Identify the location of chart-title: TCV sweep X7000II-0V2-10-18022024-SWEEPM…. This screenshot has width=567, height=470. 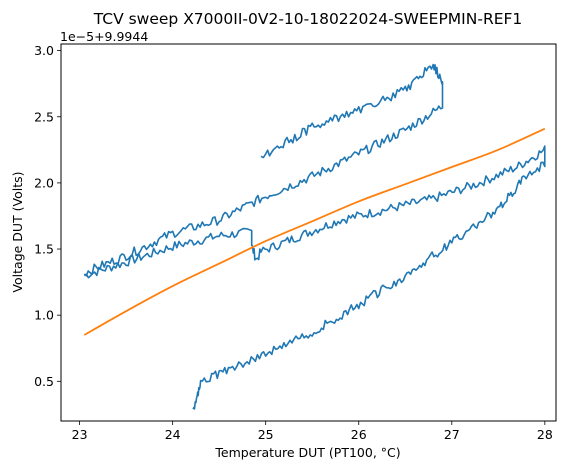
(308, 19).